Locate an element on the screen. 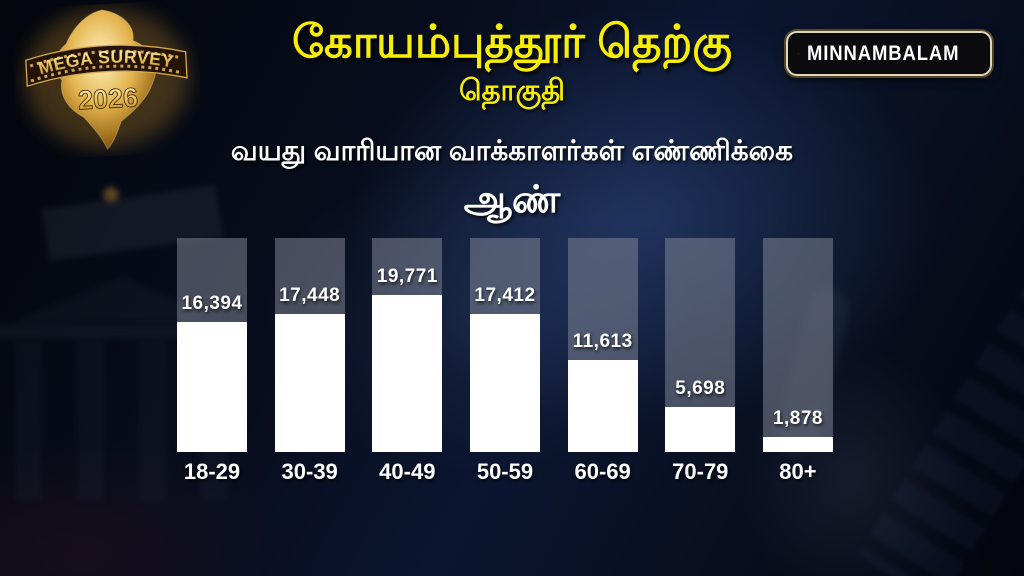  bar-value-label: 5,698 is located at coordinates (700, 388).